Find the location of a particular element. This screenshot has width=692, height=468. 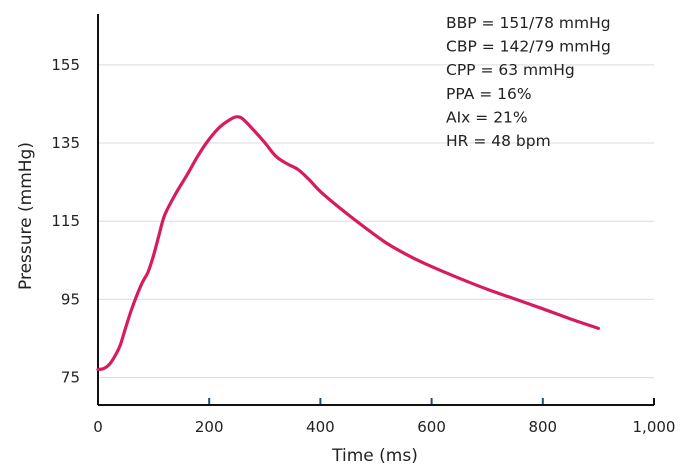

y-tick-label: 75 is located at coordinates (70, 378).